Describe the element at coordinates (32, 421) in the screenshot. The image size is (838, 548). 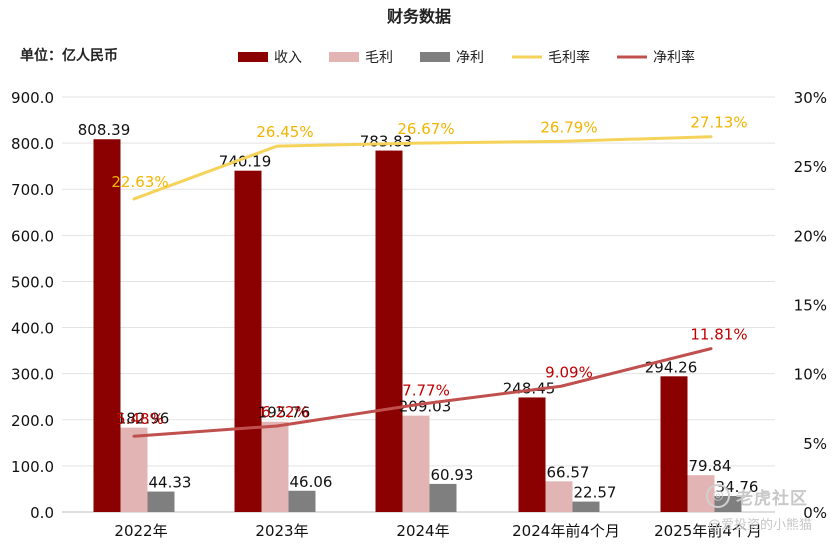
I see `y-left-tick-label: 200.0` at that location.